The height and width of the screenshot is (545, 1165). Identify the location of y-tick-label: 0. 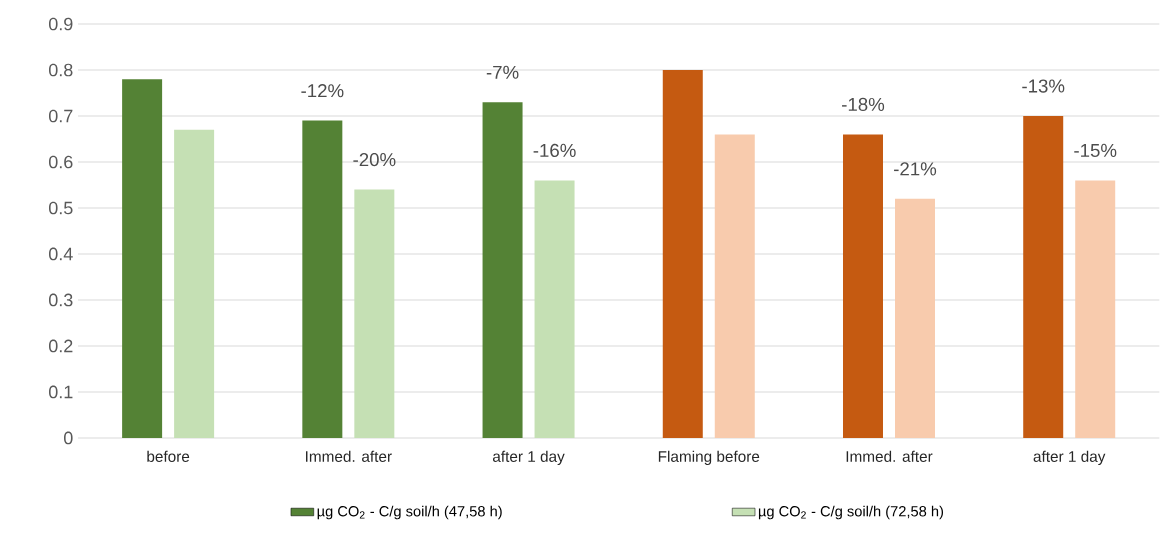
(68, 438).